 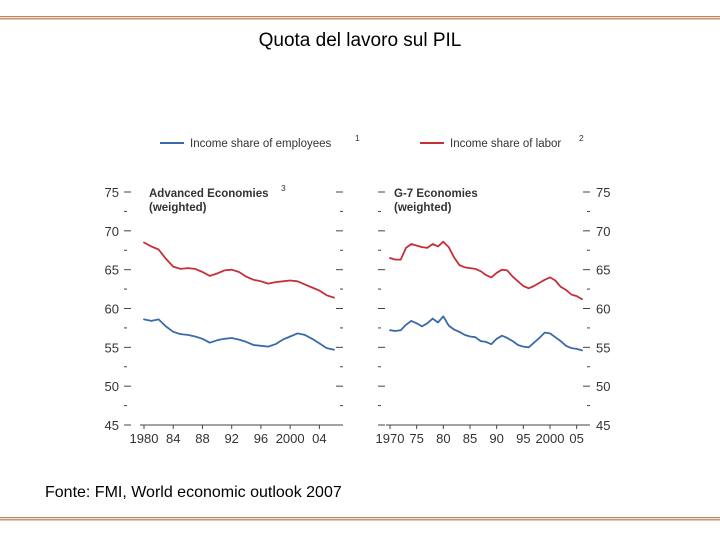 What do you see at coordinates (231, 438) in the screenshot?
I see `x-tick-label: 92` at bounding box center [231, 438].